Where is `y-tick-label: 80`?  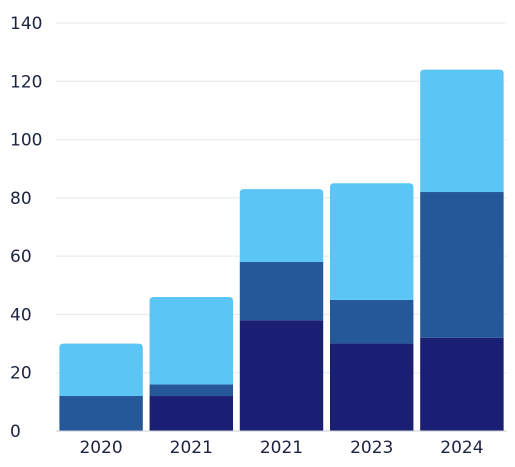 y-tick-label: 80 is located at coordinates (21, 199).